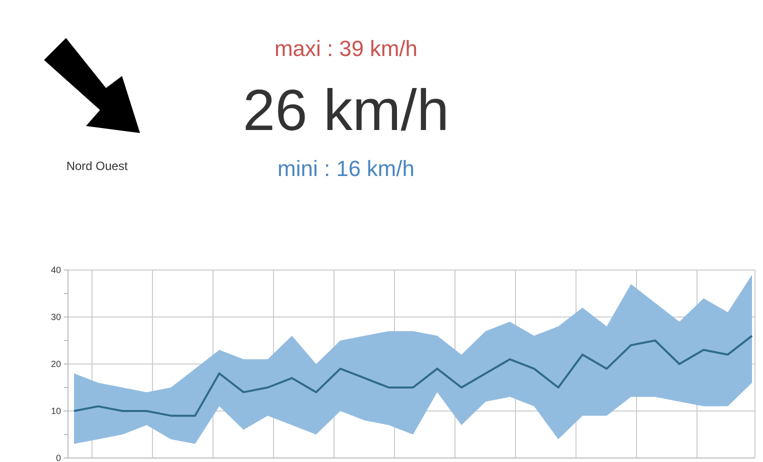 The width and height of the screenshot is (763, 462). I want to click on text: Nord Ouest, so click(97, 166).